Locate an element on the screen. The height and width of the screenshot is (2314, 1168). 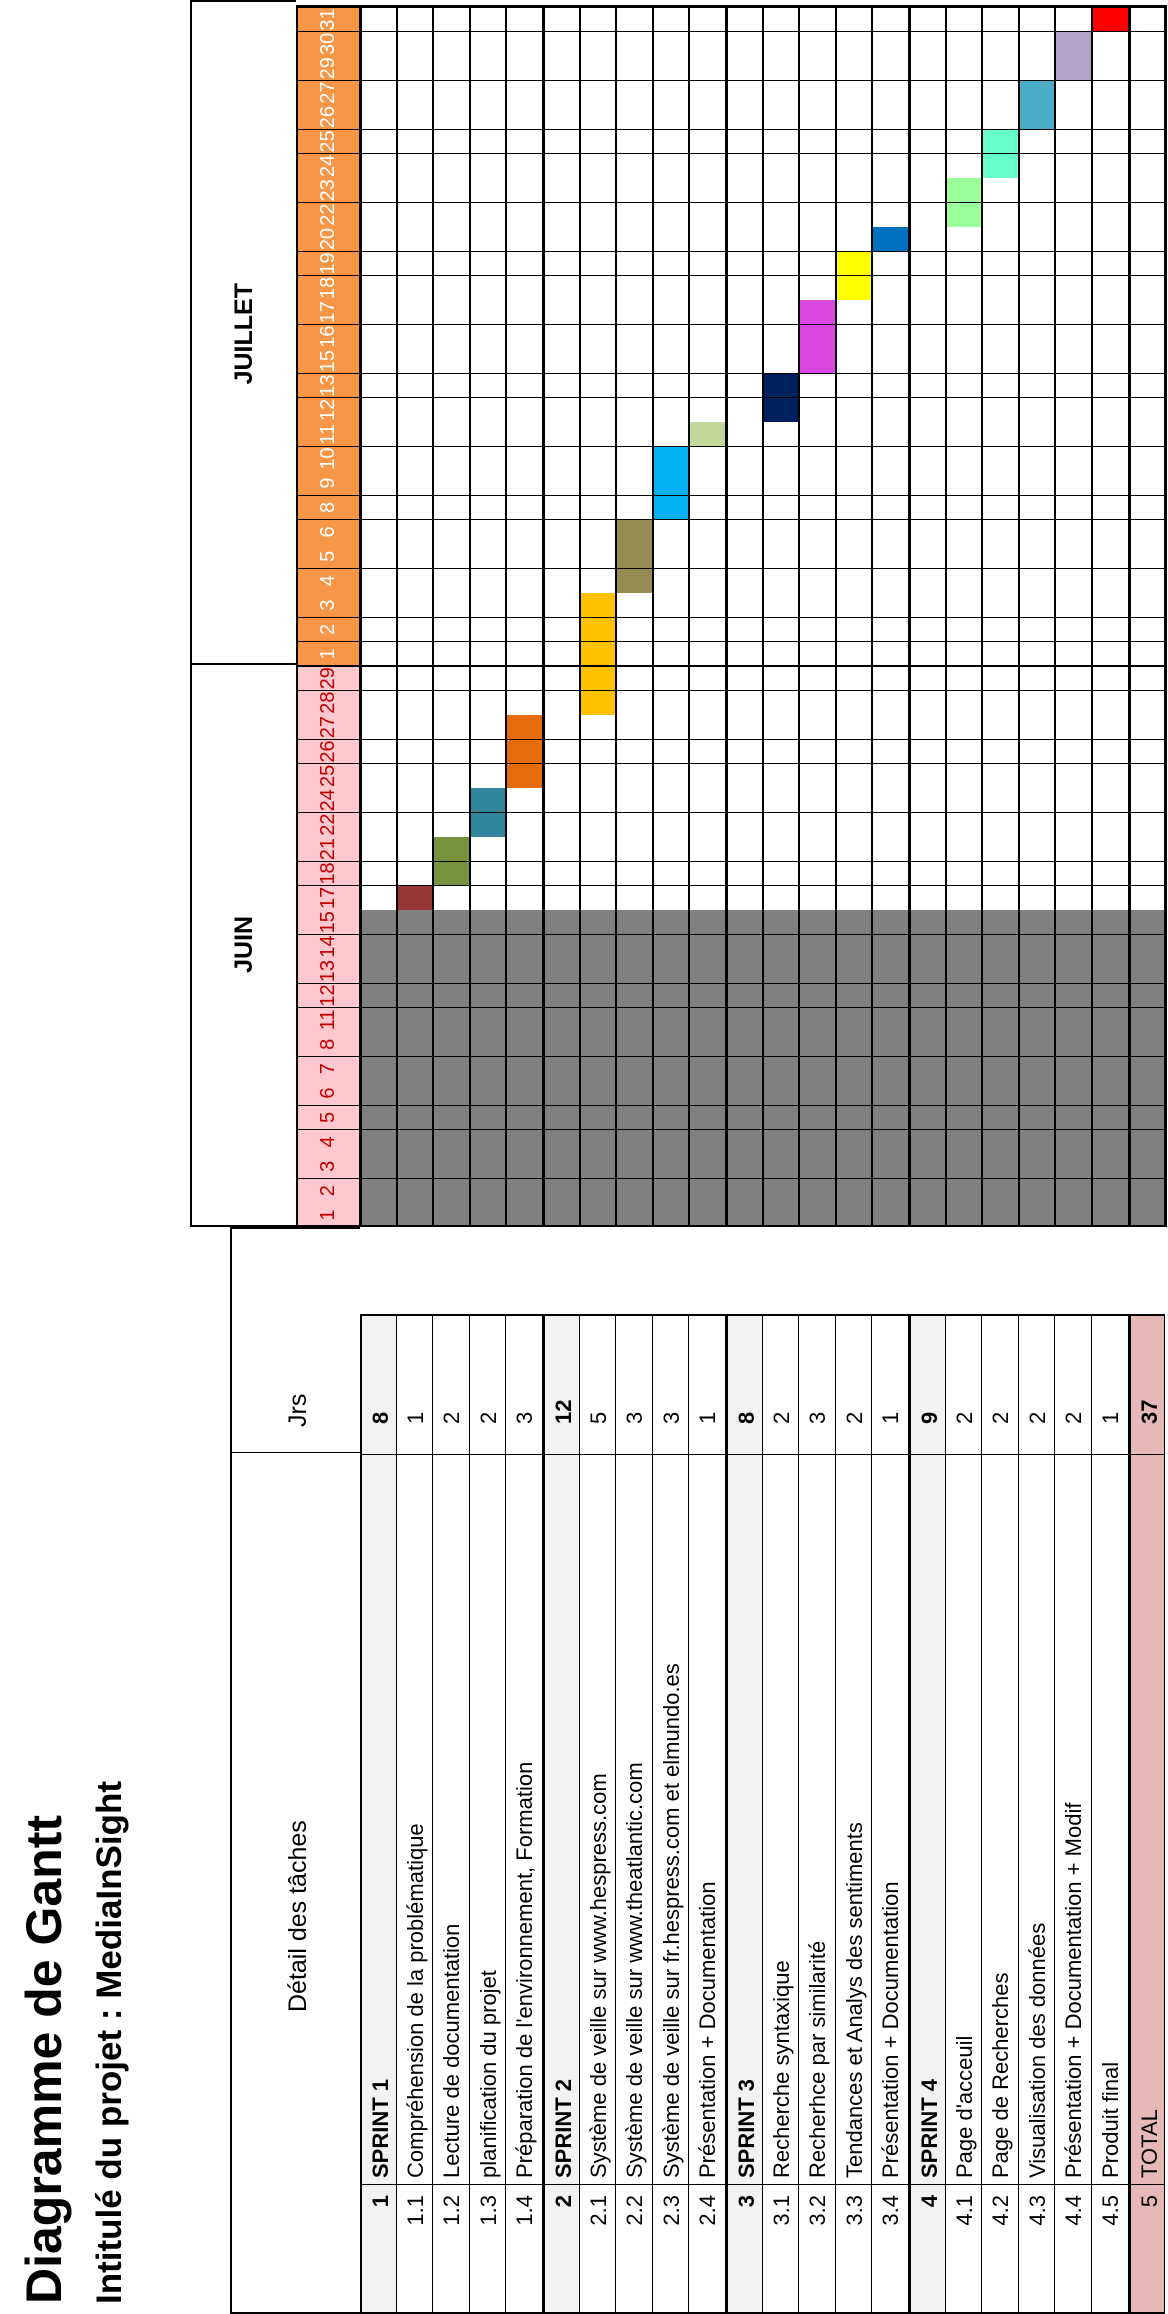
page-title: Diagramme de Gantt is located at coordinates (44, 2059).